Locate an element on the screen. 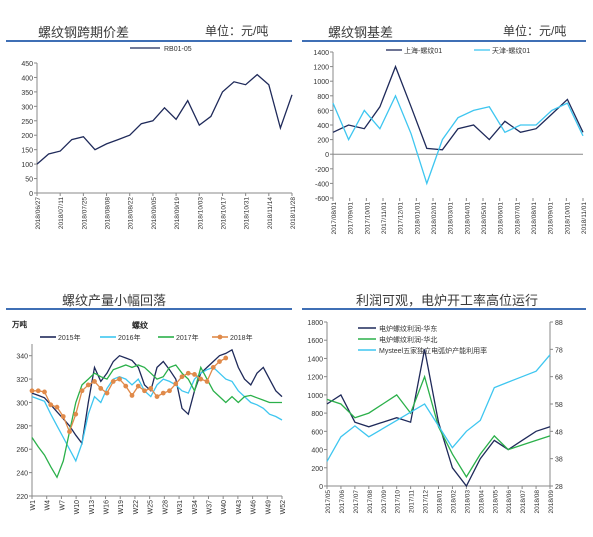 The image size is (593, 537). x-tick-label: 2017/08 is located at coordinates (370, 502).